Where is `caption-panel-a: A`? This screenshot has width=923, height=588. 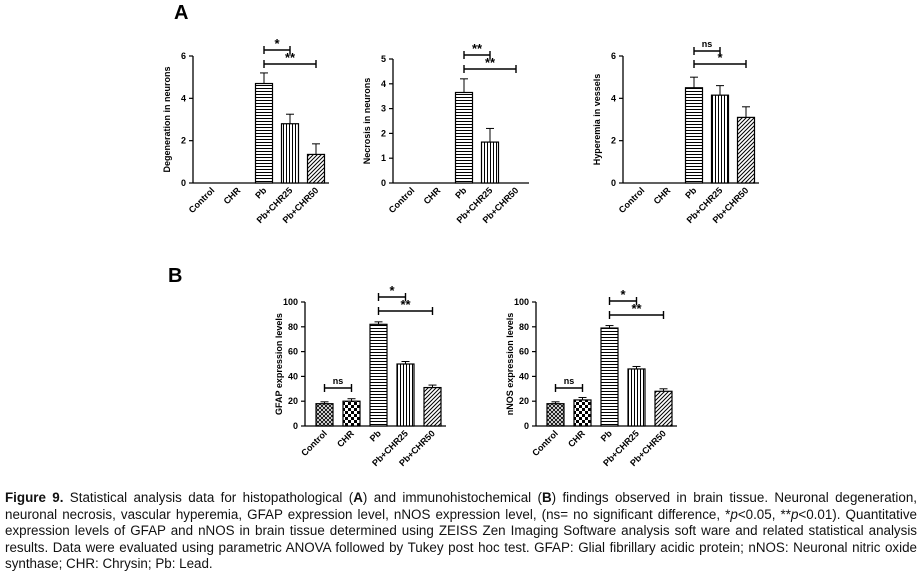 caption-panel-a: A is located at coordinates (358, 497).